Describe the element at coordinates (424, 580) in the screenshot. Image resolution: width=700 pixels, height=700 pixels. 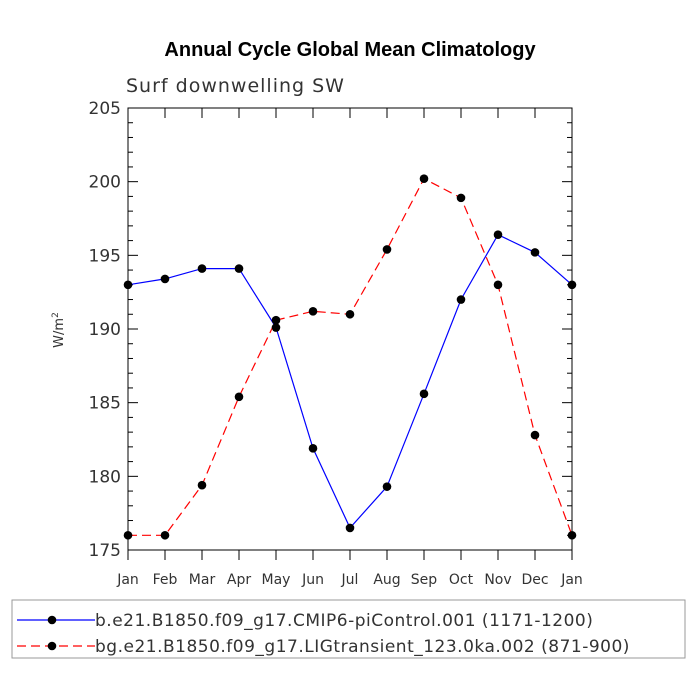
I see `x-tick-label: Sep` at that location.